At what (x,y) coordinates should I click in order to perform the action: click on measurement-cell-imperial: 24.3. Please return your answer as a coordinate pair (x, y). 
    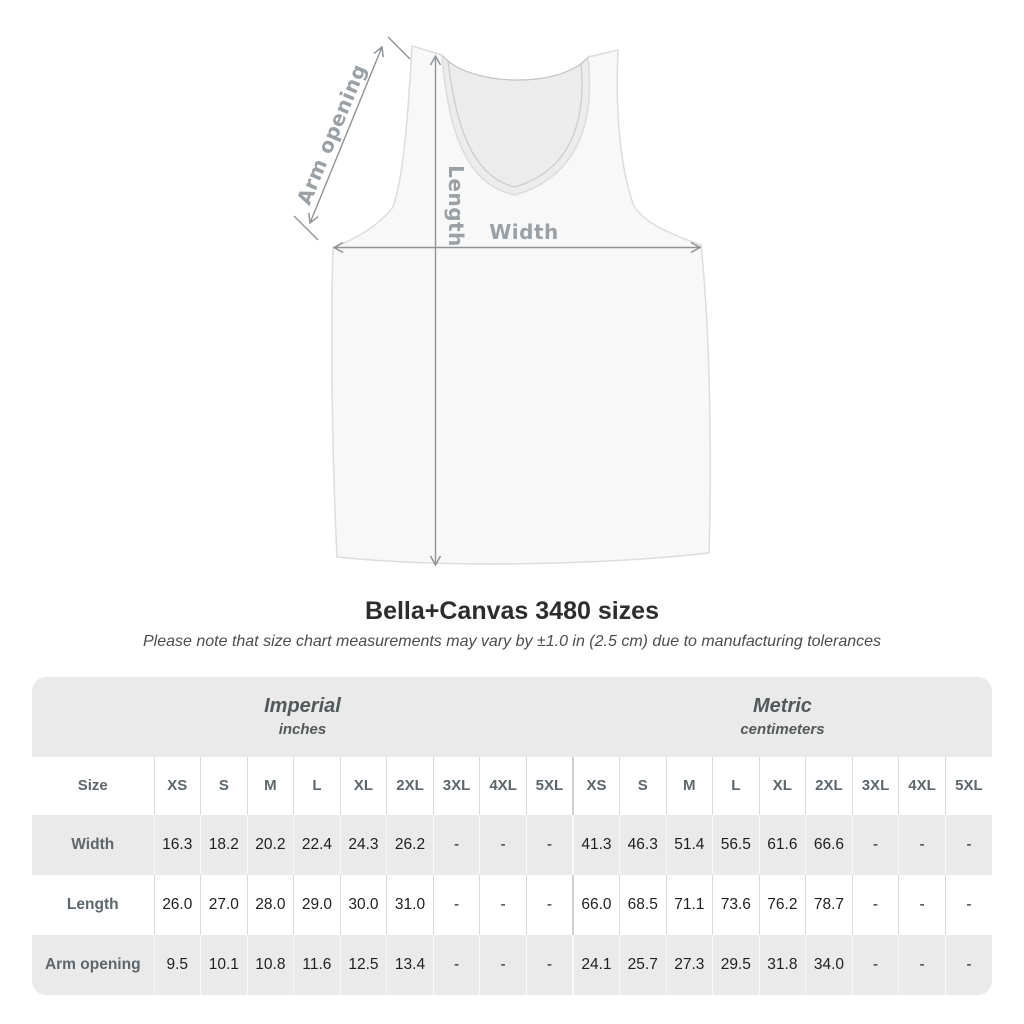
    Looking at the image, I should click on (363, 844).